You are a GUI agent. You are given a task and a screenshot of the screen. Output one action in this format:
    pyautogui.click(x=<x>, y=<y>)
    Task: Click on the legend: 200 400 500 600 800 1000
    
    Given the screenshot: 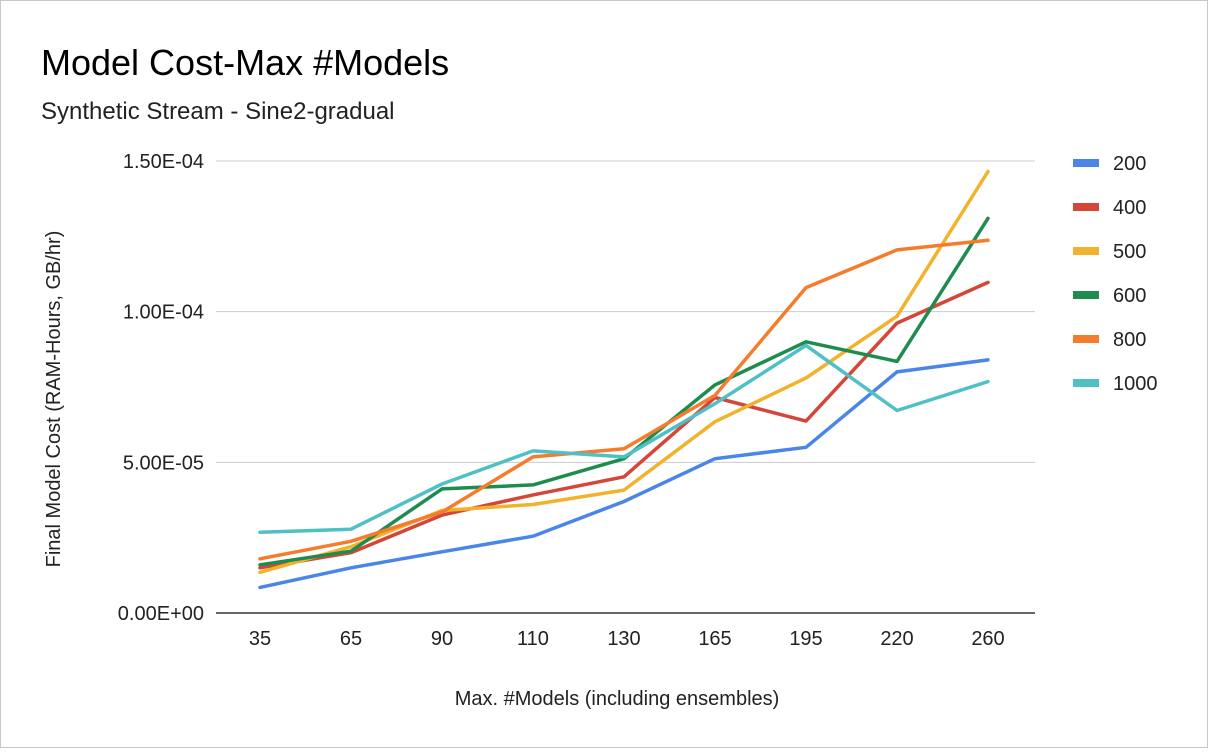 What is the action you would take?
    pyautogui.click(x=1115, y=274)
    